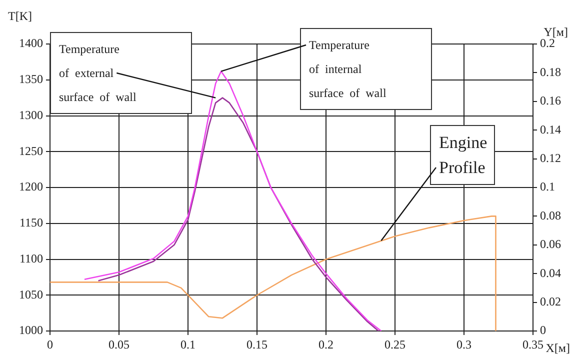 The height and width of the screenshot is (364, 578). I want to click on y2-tick-label: 0.02, so click(550, 301).